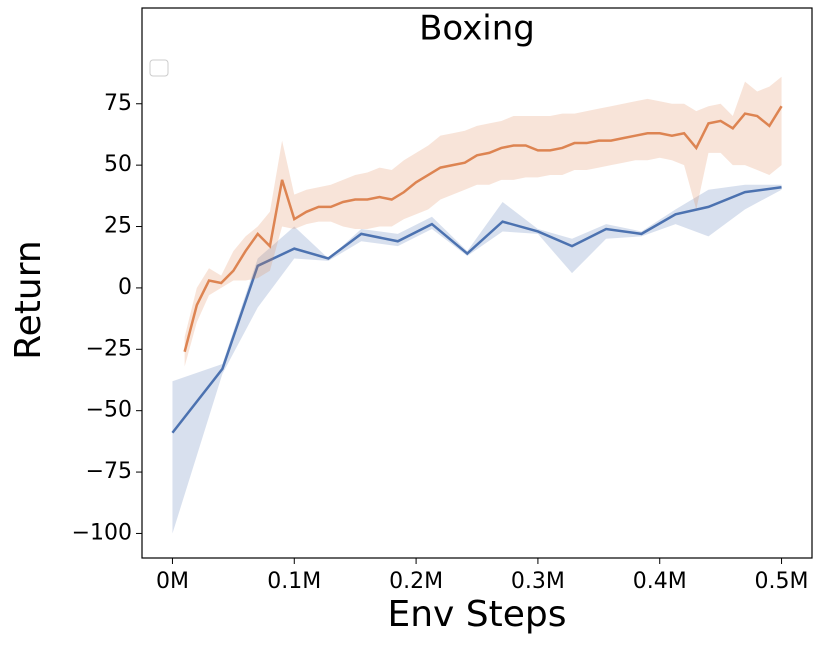  Describe the element at coordinates (125, 287) in the screenshot. I see `y-tick-label: 0` at that location.